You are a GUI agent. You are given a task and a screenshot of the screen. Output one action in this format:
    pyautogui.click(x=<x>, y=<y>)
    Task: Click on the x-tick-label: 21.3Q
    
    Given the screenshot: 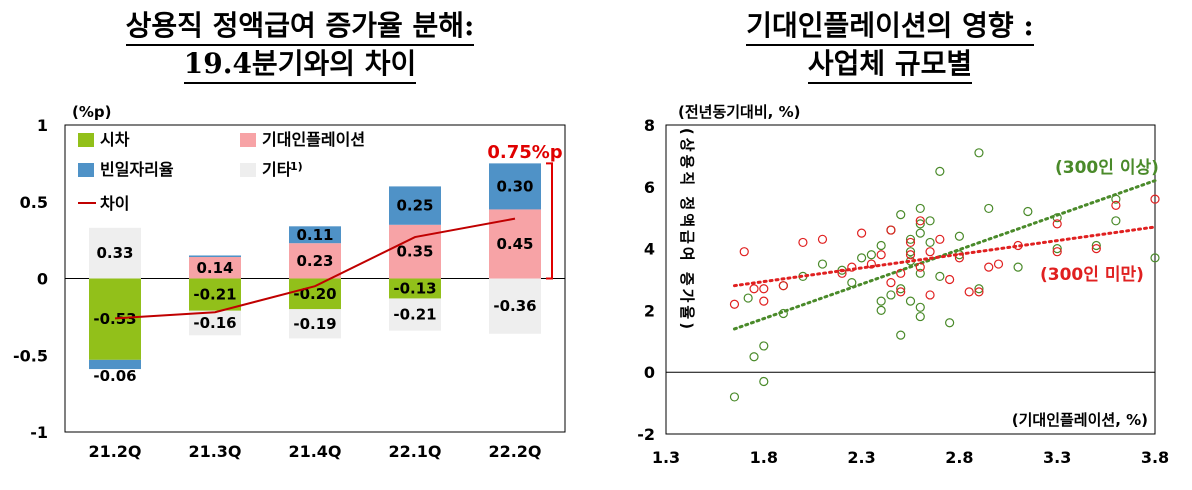 What is the action you would take?
    pyautogui.click(x=214, y=451)
    